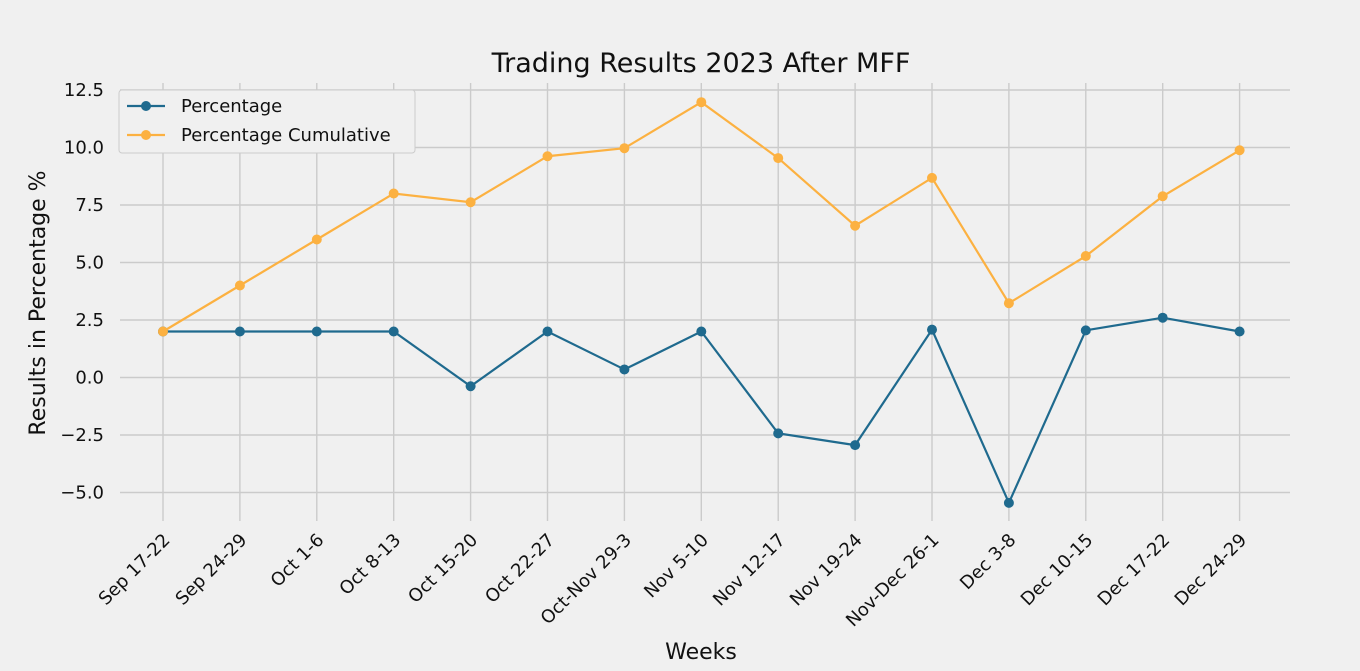  Describe the element at coordinates (749, 570) in the screenshot. I see `x-tick-label: Nov 12-17` at that location.